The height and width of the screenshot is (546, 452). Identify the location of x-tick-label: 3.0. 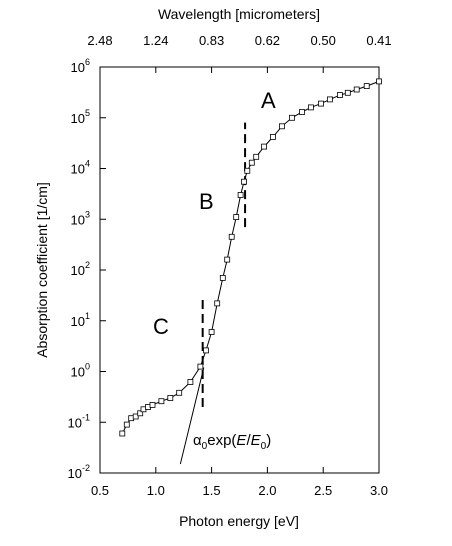
(379, 490).